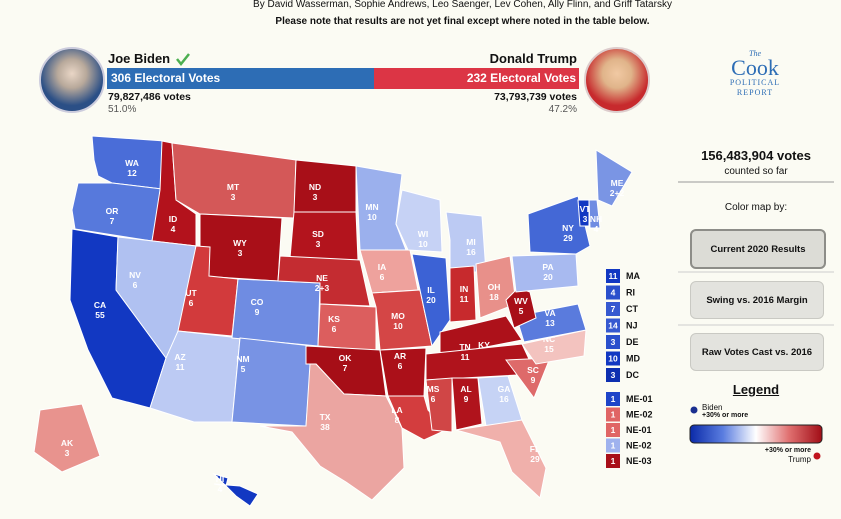  I want to click on logo-political: POLITICAL, so click(755, 82).